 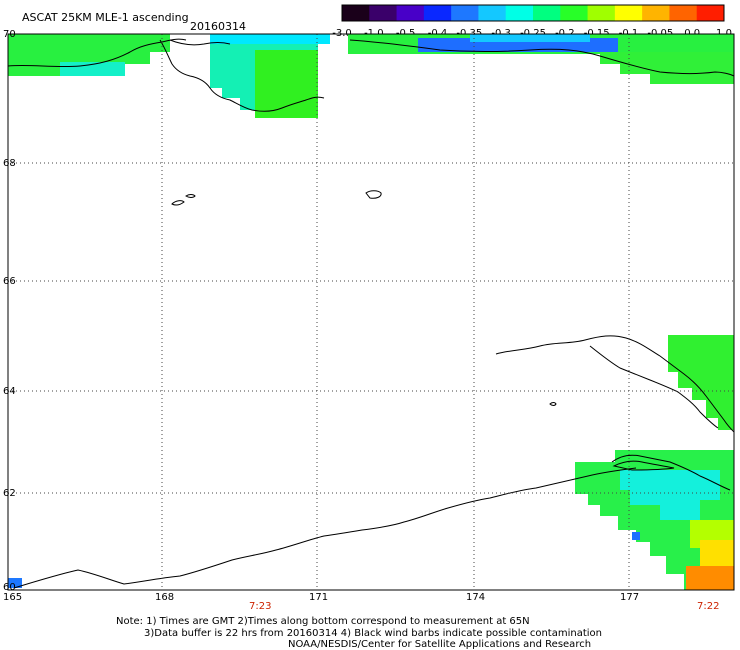 What do you see at coordinates (717, 555) in the screenshot?
I see `swath-southeast-yellow` at bounding box center [717, 555].